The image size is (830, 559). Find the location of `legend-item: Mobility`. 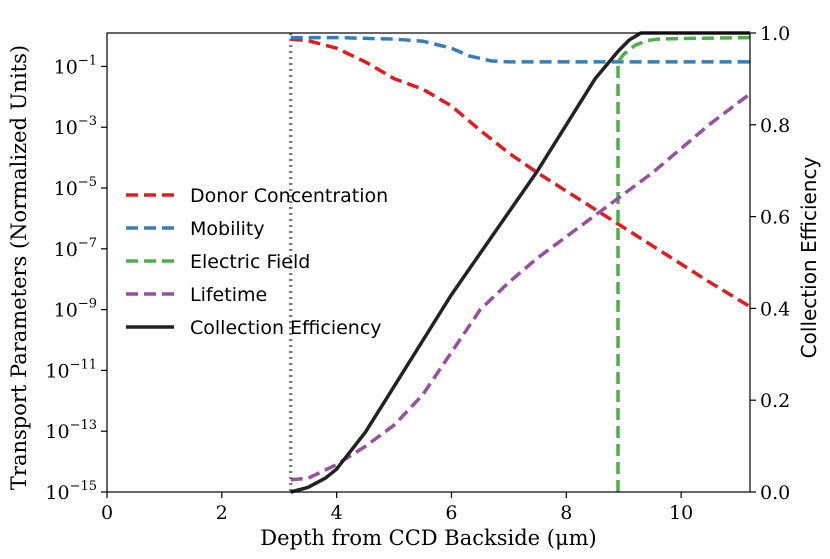

legend-item: Mobility is located at coordinates (195, 229).